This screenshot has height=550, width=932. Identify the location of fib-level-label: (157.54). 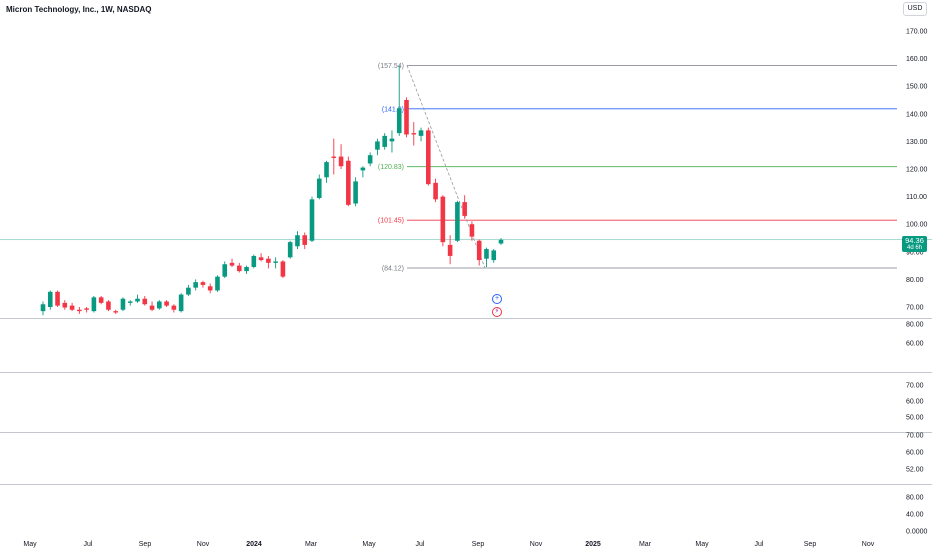
(391, 66).